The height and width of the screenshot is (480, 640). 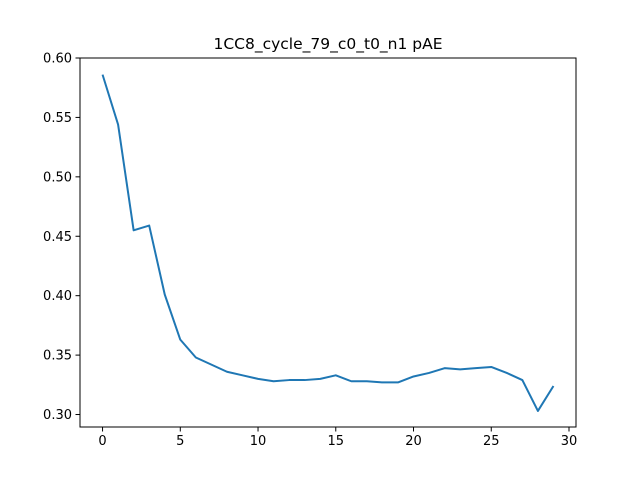 I want to click on x-tick-label: 15, so click(x=336, y=441).